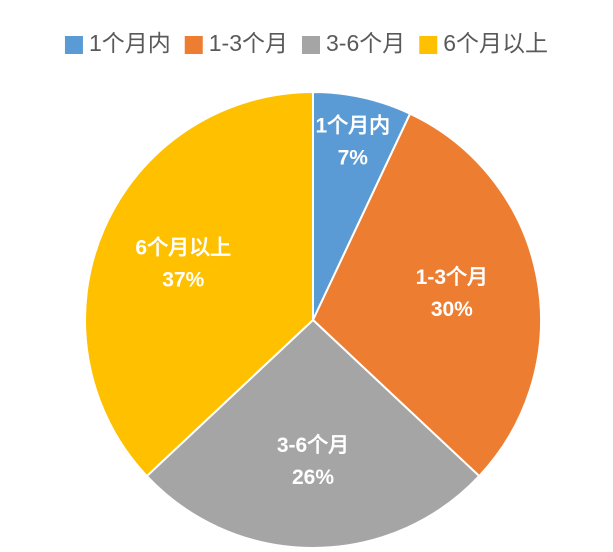 This screenshot has width=613, height=552. What do you see at coordinates (353, 158) in the screenshot?
I see `slice-value-label: 7%` at bounding box center [353, 158].